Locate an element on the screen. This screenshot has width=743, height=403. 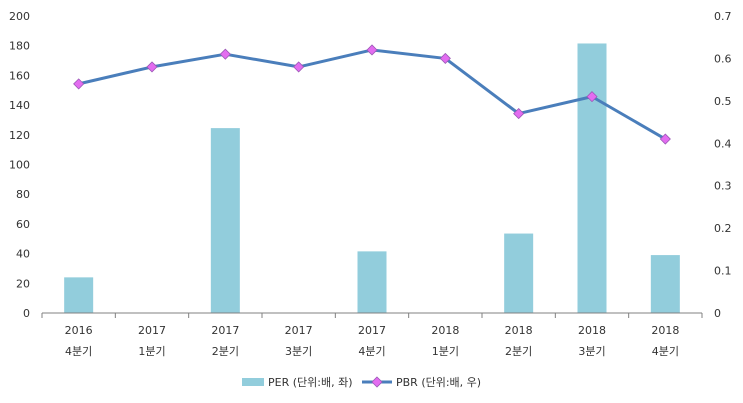
left-axis-tick-label: 160 is located at coordinates (19, 75).